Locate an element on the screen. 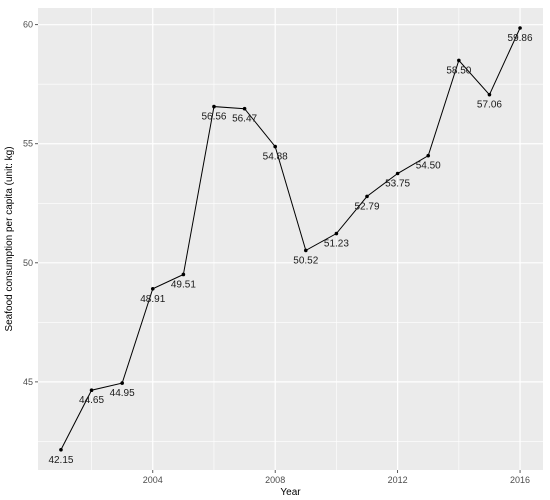 This screenshot has height=500, width=550. data-label: 54.88 is located at coordinates (275, 157).